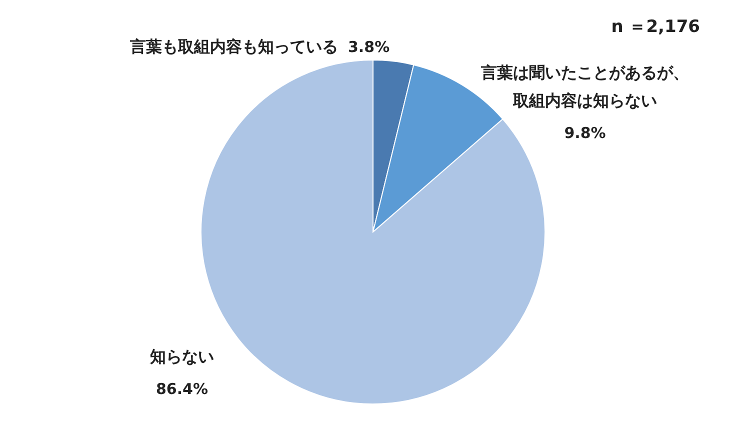  I want to click on data-label: 9.8%, so click(585, 133).